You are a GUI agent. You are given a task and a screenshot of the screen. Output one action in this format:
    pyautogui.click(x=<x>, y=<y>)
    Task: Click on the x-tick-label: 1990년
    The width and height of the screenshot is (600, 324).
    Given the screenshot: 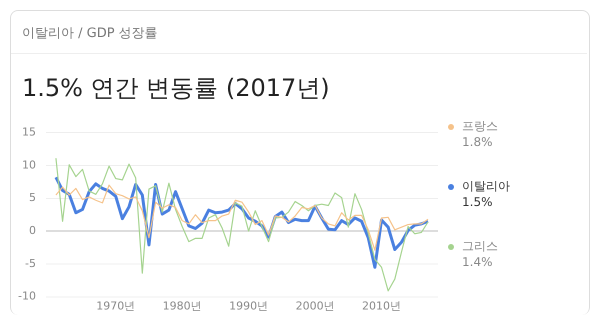 What is the action you would take?
    pyautogui.click(x=248, y=305)
    